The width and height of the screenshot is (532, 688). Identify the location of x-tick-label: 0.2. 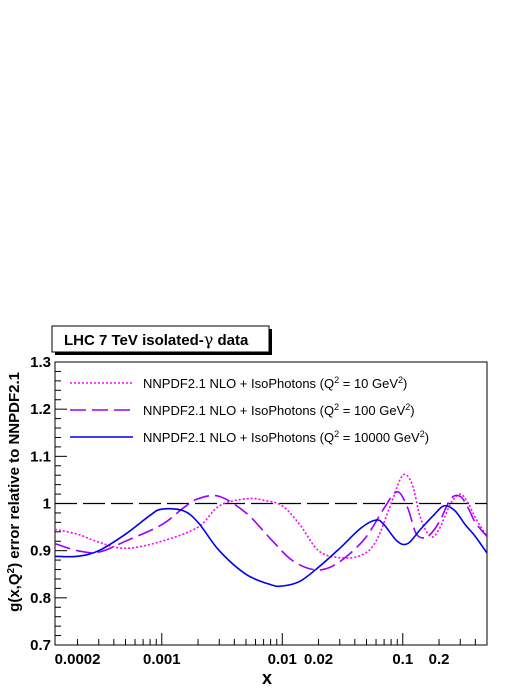
(439, 659).